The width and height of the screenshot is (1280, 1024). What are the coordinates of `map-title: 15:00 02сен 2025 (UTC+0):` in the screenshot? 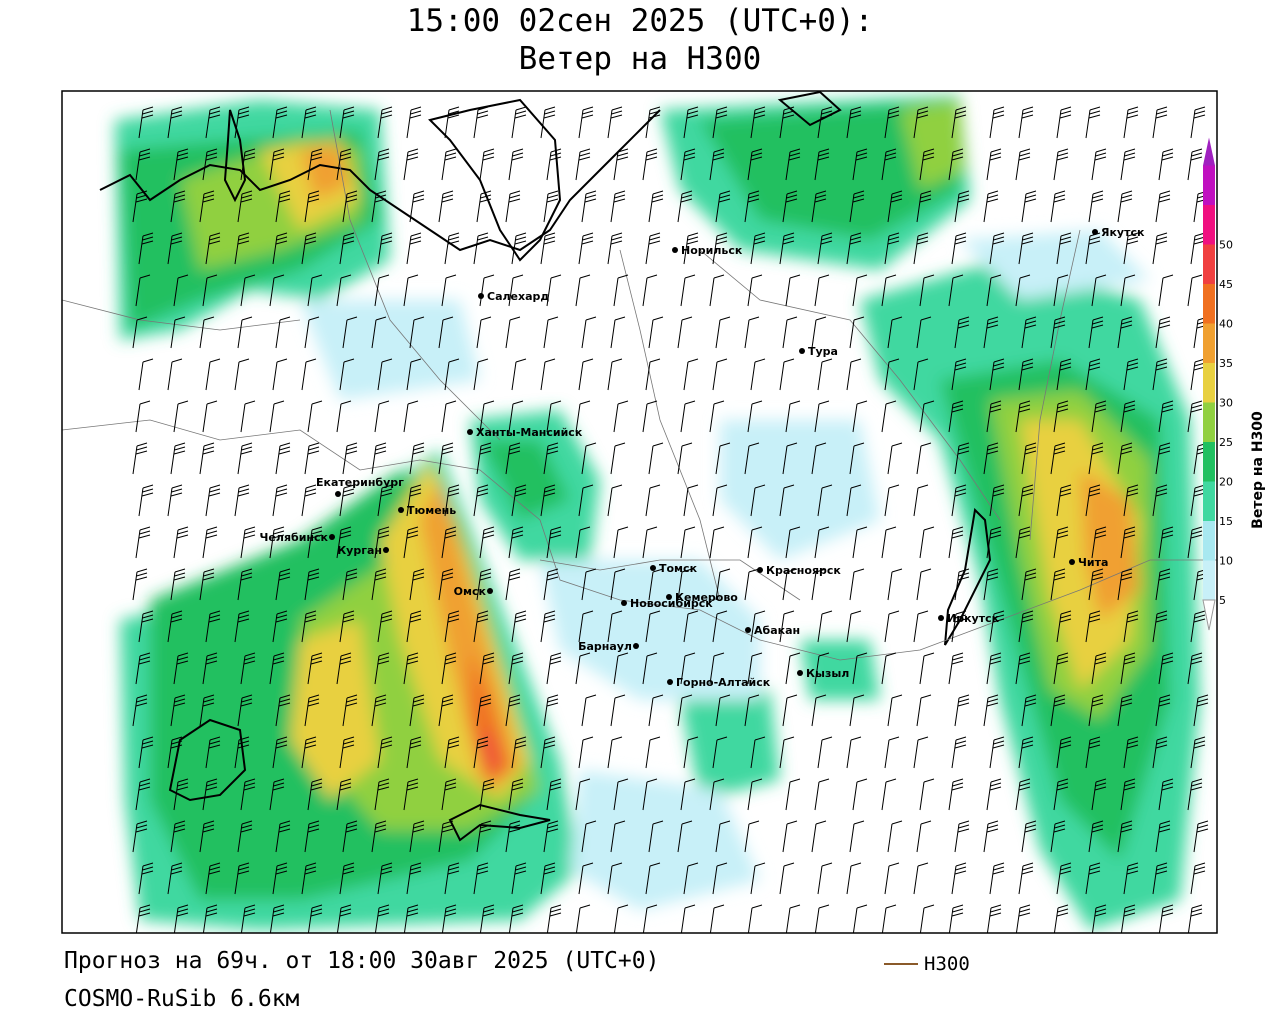 It's located at (640, 21).